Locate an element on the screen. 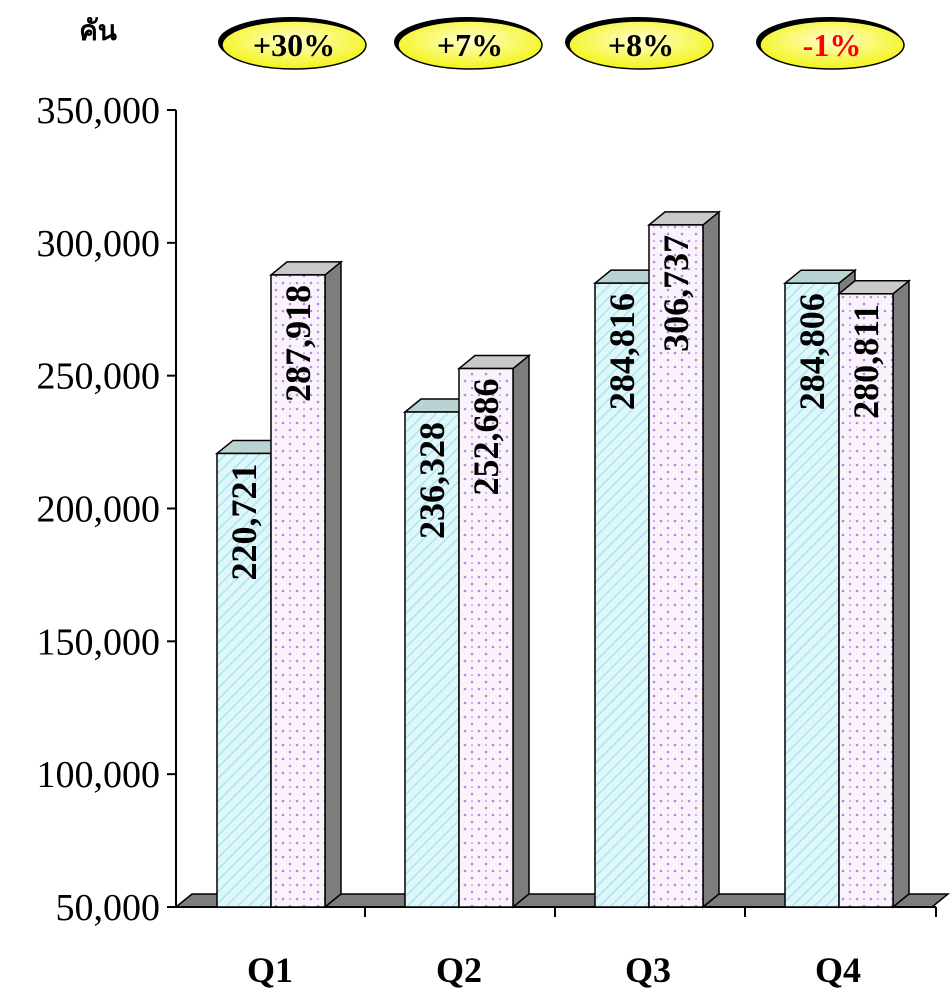 This screenshot has height=999, width=951. y-tick-label: 200,000 is located at coordinates (99, 510).